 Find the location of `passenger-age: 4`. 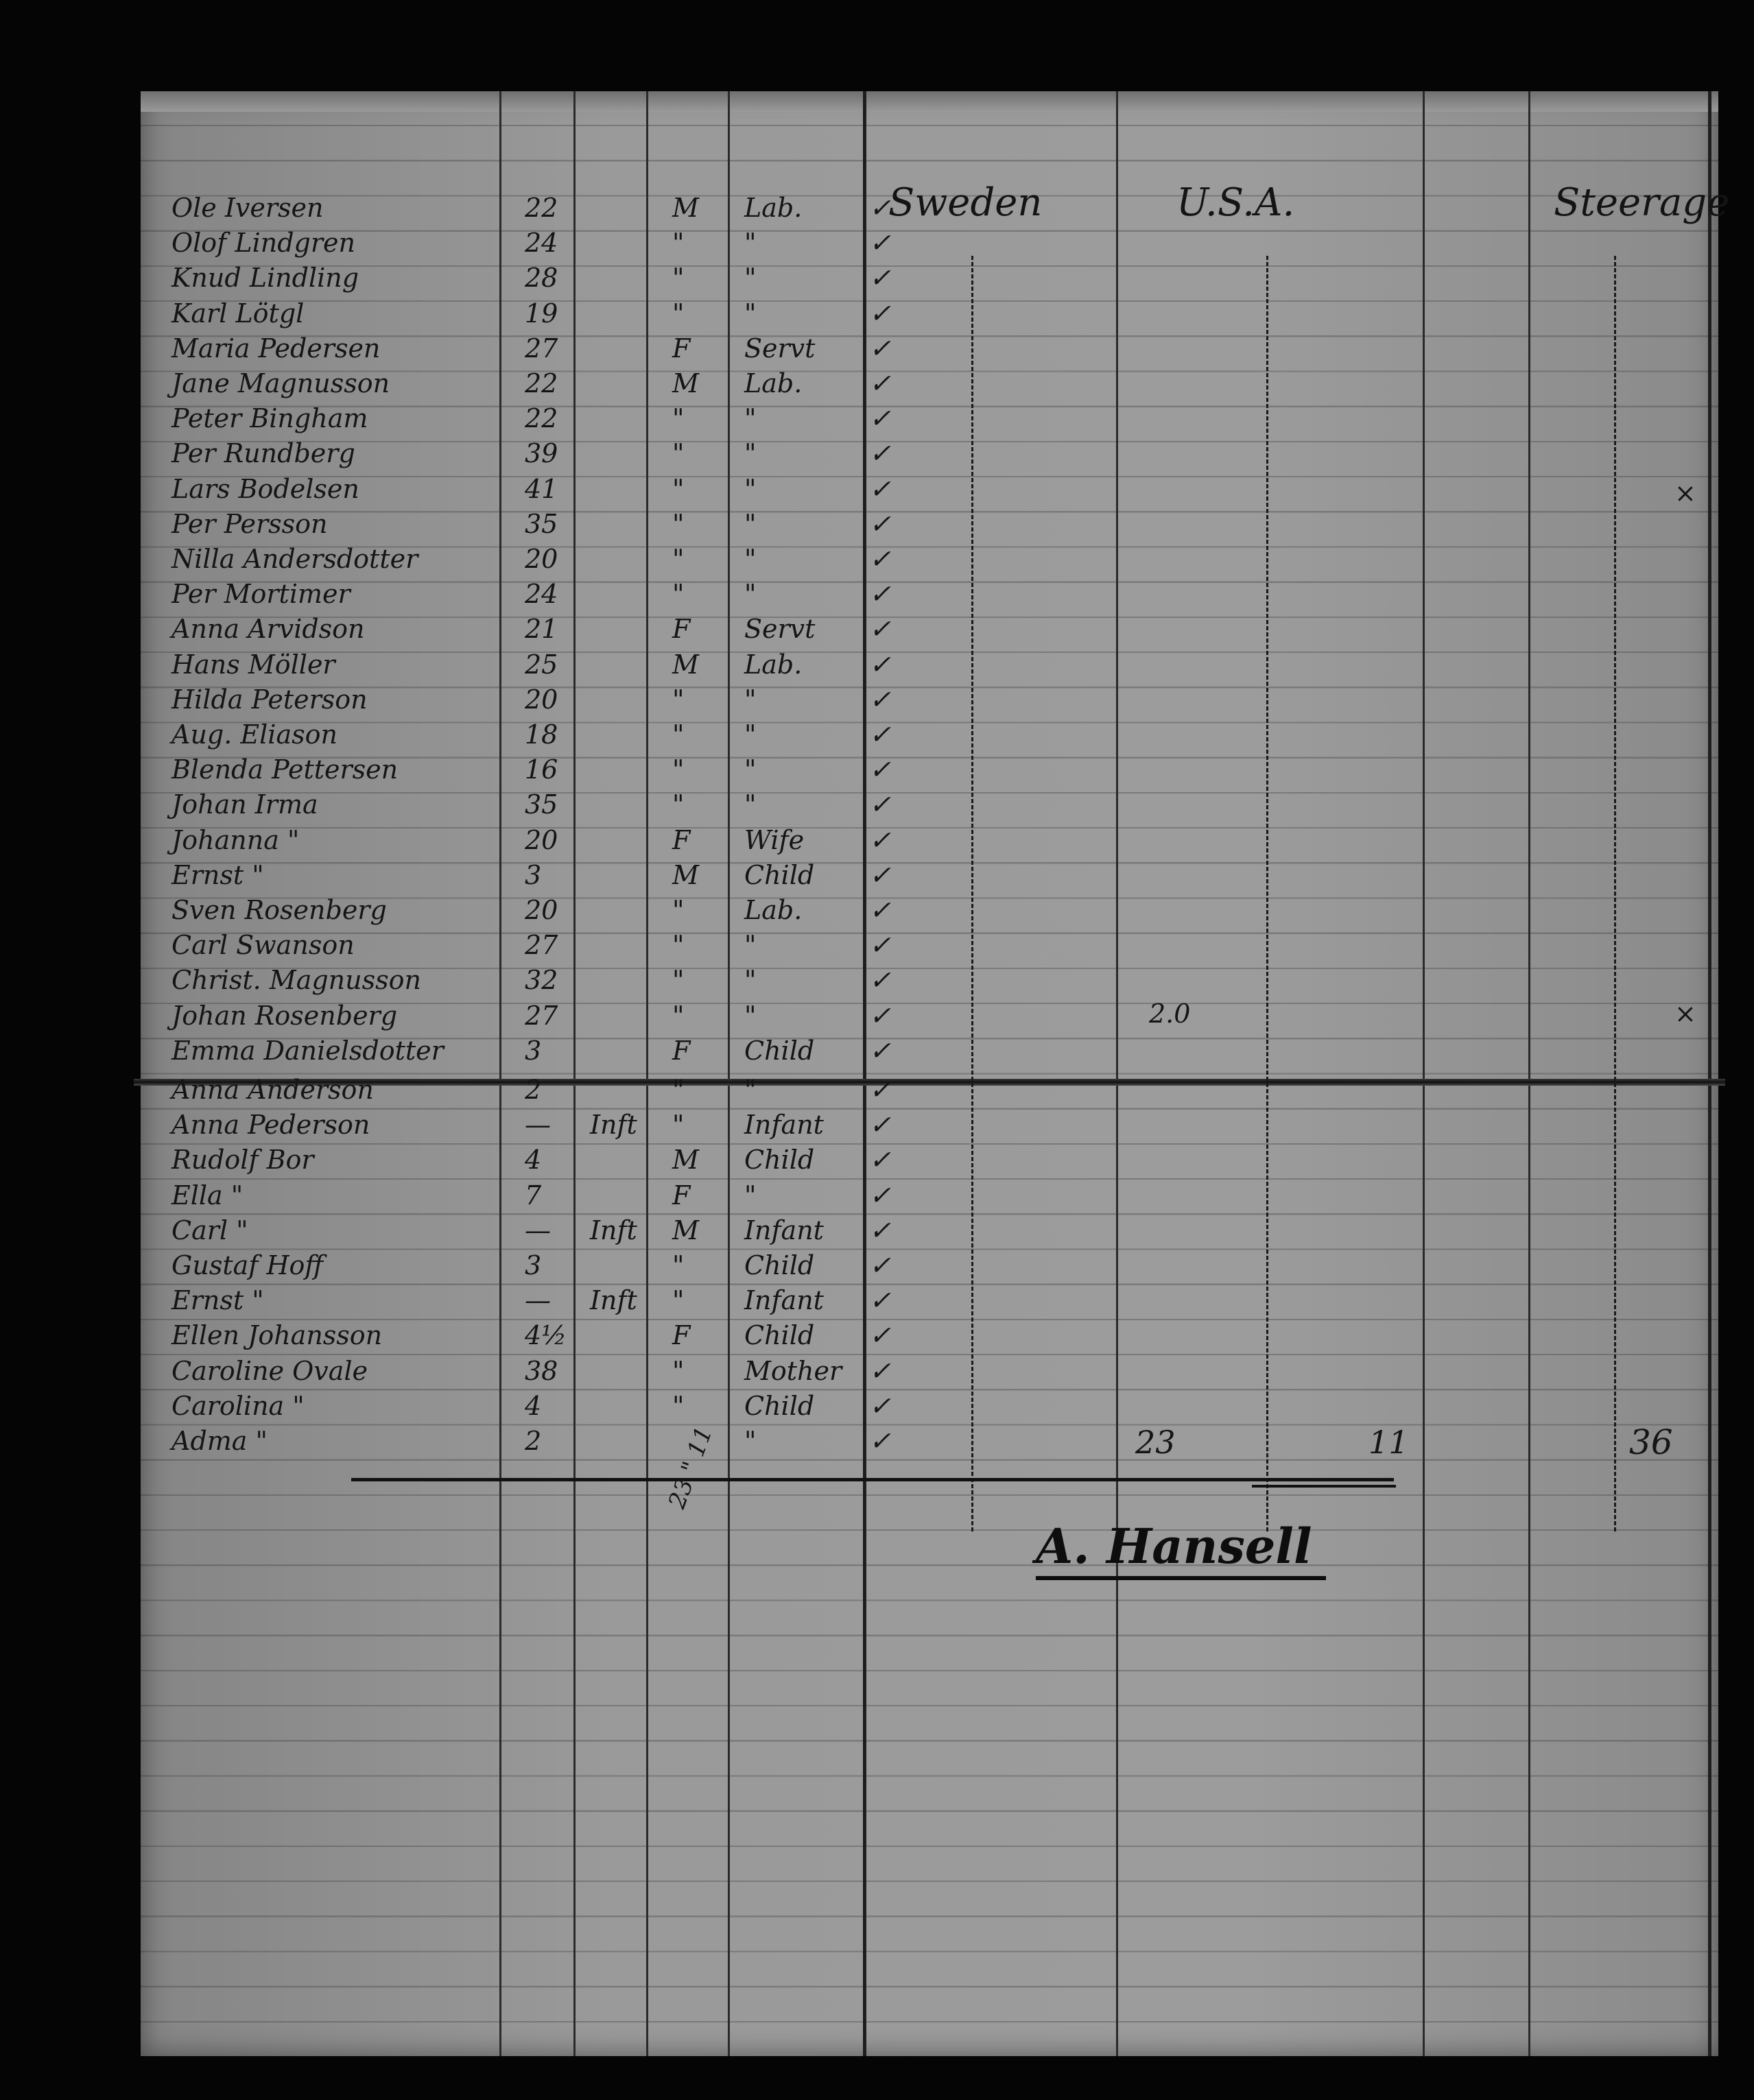

passenger-age: 4 is located at coordinates (533, 1160).